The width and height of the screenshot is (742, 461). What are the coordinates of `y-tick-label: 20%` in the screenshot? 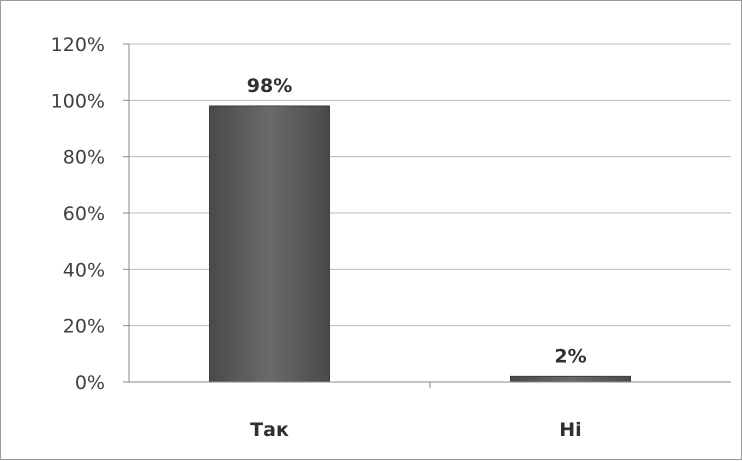 It's located at (84, 327).